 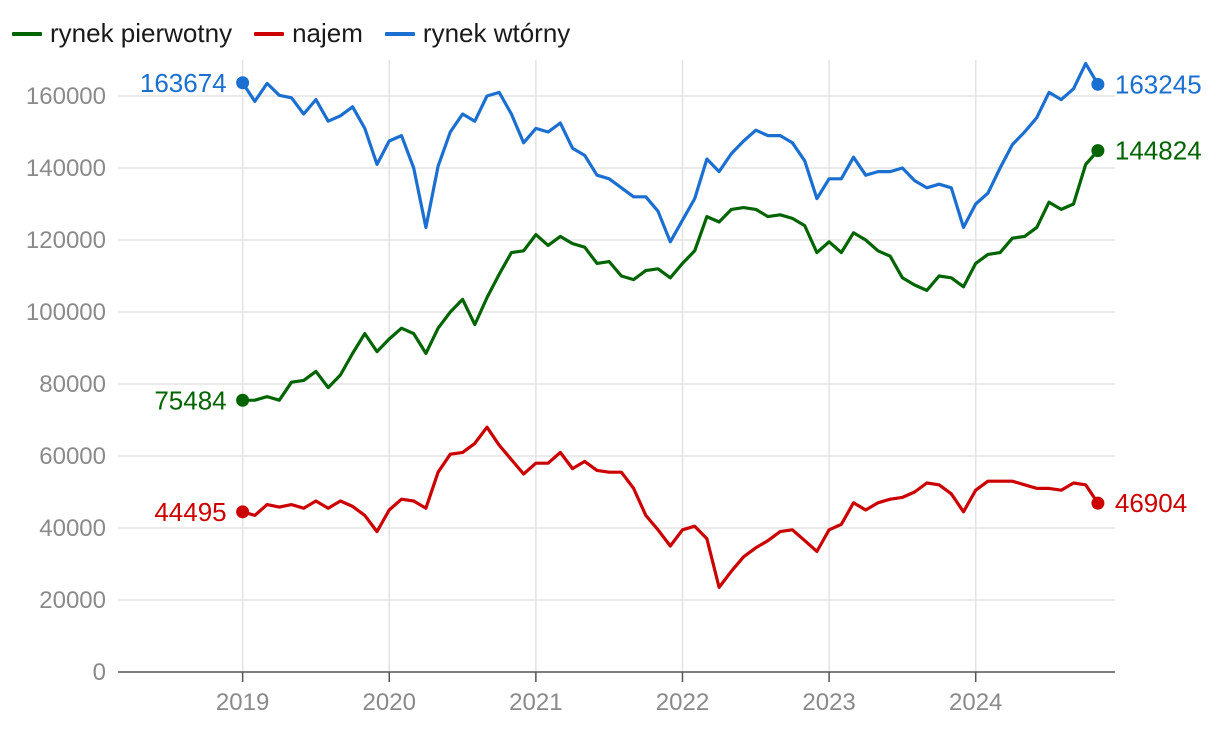 What do you see at coordinates (1098, 84) in the screenshot?
I see `end-point-rynek-wtorny` at bounding box center [1098, 84].